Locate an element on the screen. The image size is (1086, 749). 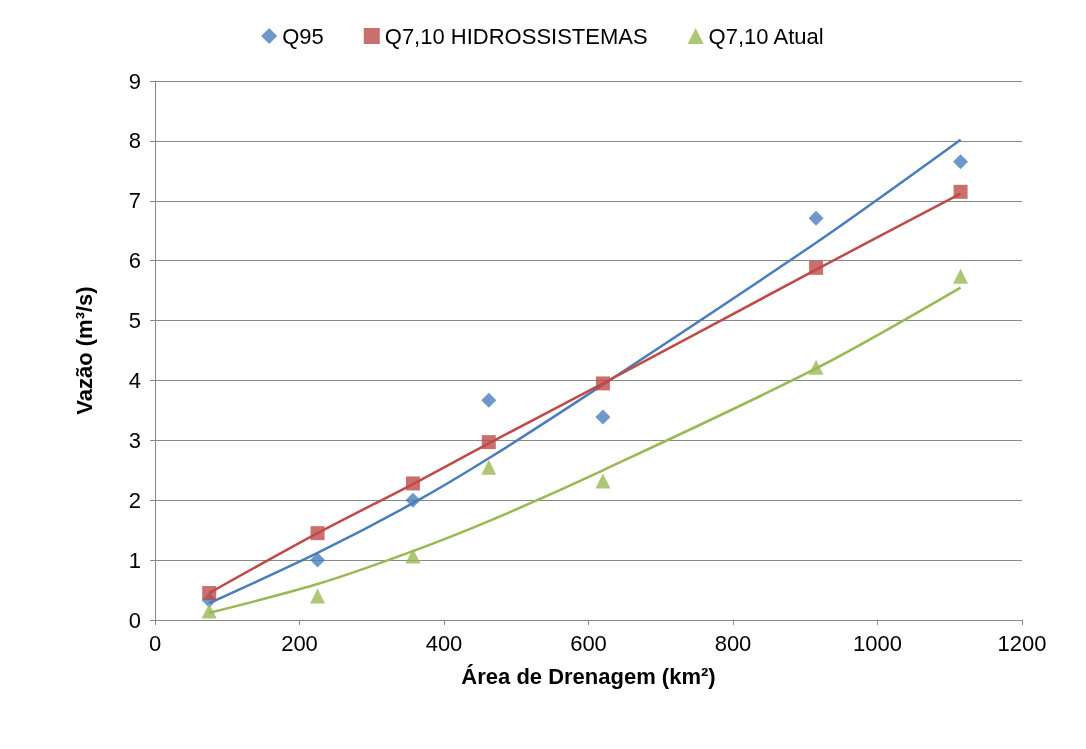
y-tick-label: 4 is located at coordinates (134, 380).